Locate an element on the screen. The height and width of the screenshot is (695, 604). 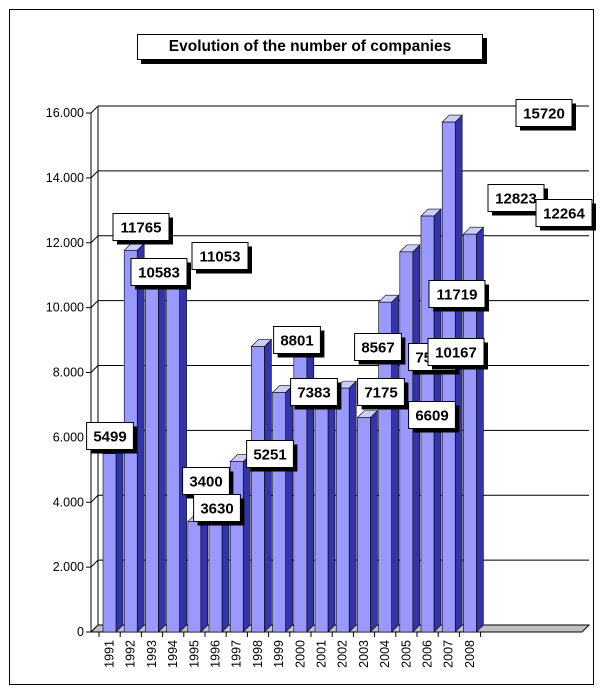
y-tick-label: 16.000 is located at coordinates (65, 113).